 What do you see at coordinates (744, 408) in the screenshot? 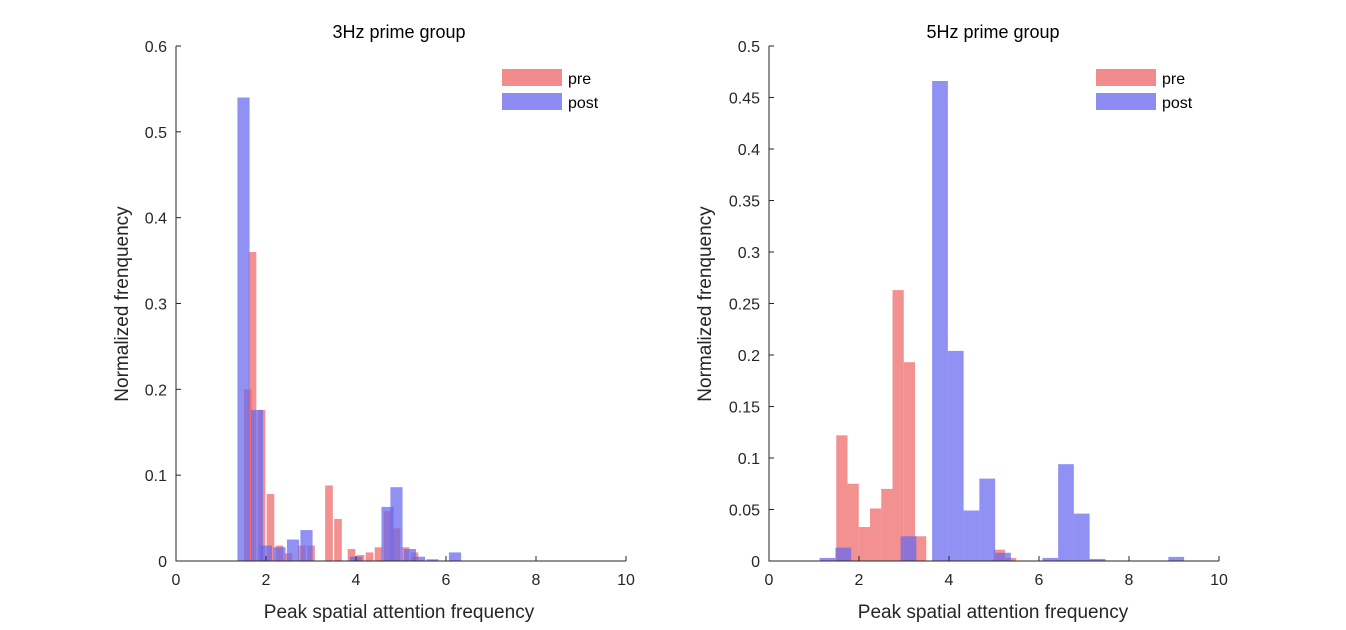
I see `y-tick-label: 0.15` at bounding box center [744, 408].